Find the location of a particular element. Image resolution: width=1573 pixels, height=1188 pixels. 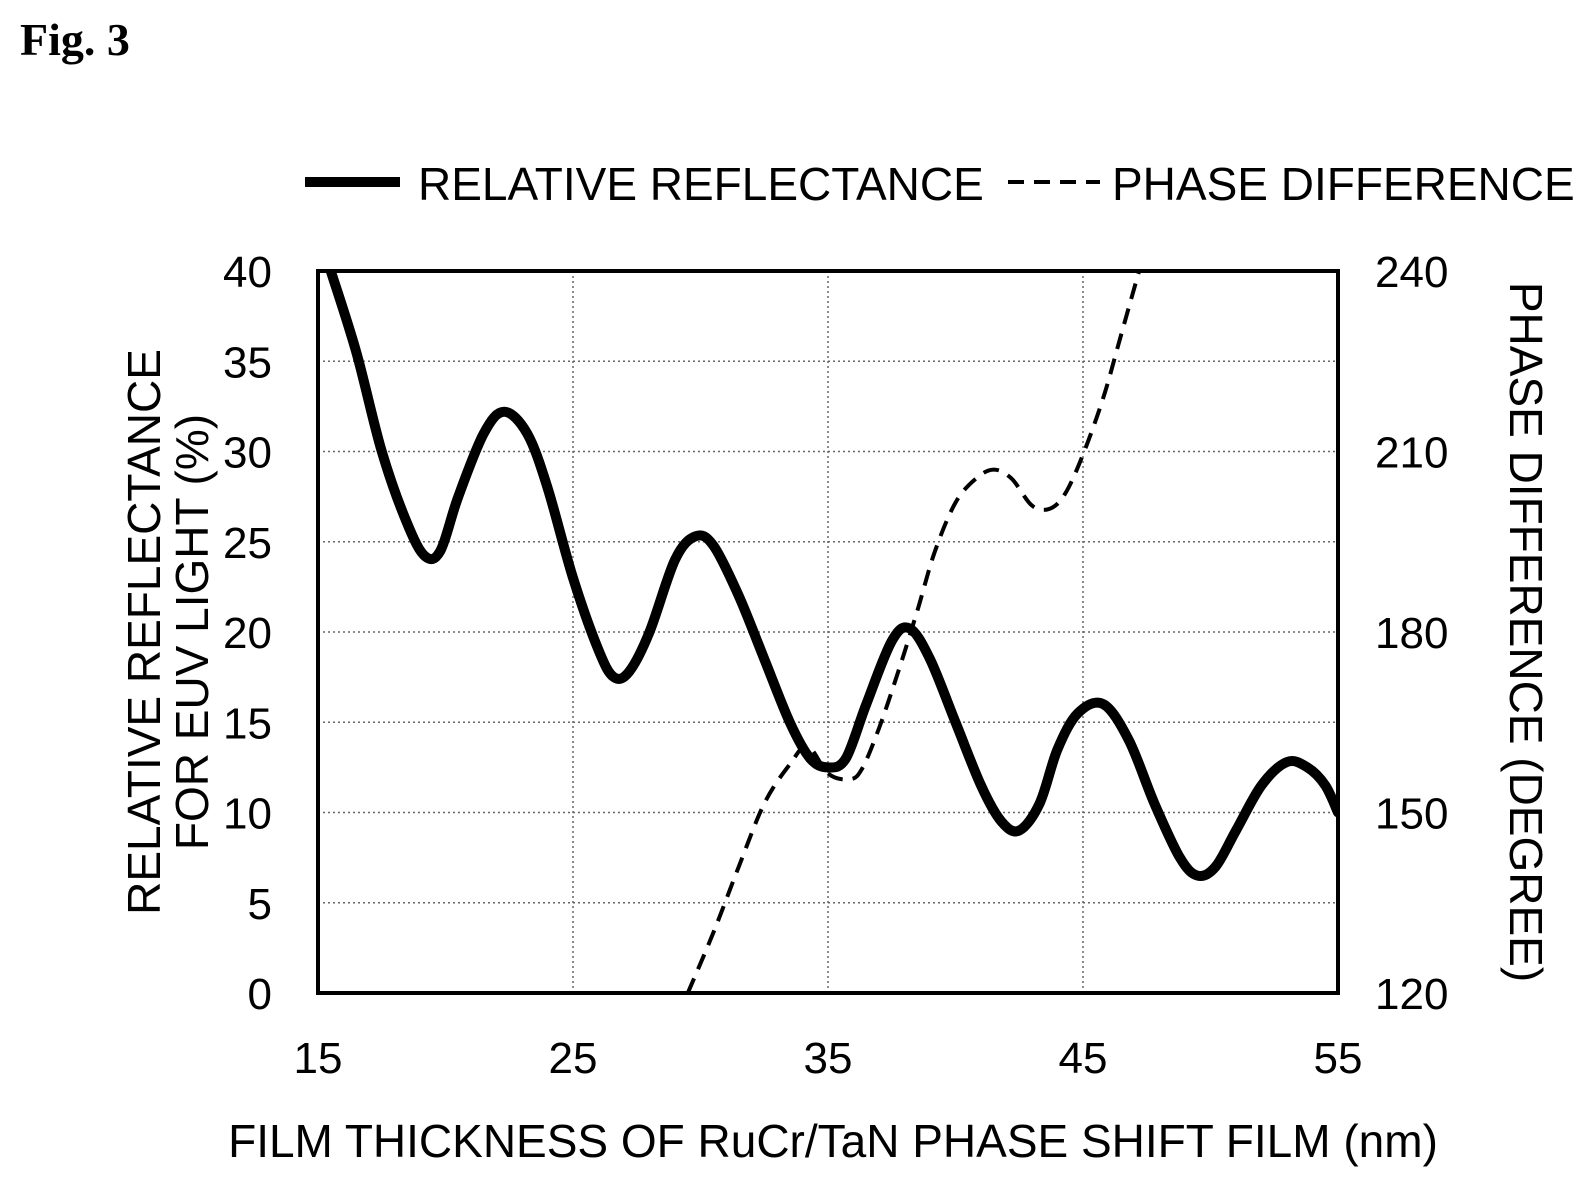

y-tick-label: 10 is located at coordinates (247, 814).